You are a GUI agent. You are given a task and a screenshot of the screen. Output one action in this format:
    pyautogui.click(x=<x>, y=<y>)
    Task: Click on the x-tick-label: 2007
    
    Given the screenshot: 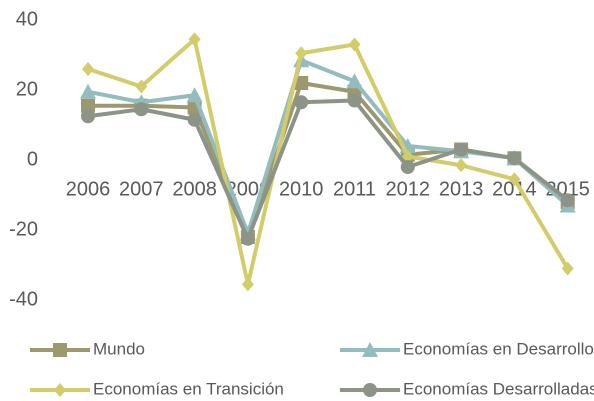 What is the action you would take?
    pyautogui.click(x=141, y=189)
    